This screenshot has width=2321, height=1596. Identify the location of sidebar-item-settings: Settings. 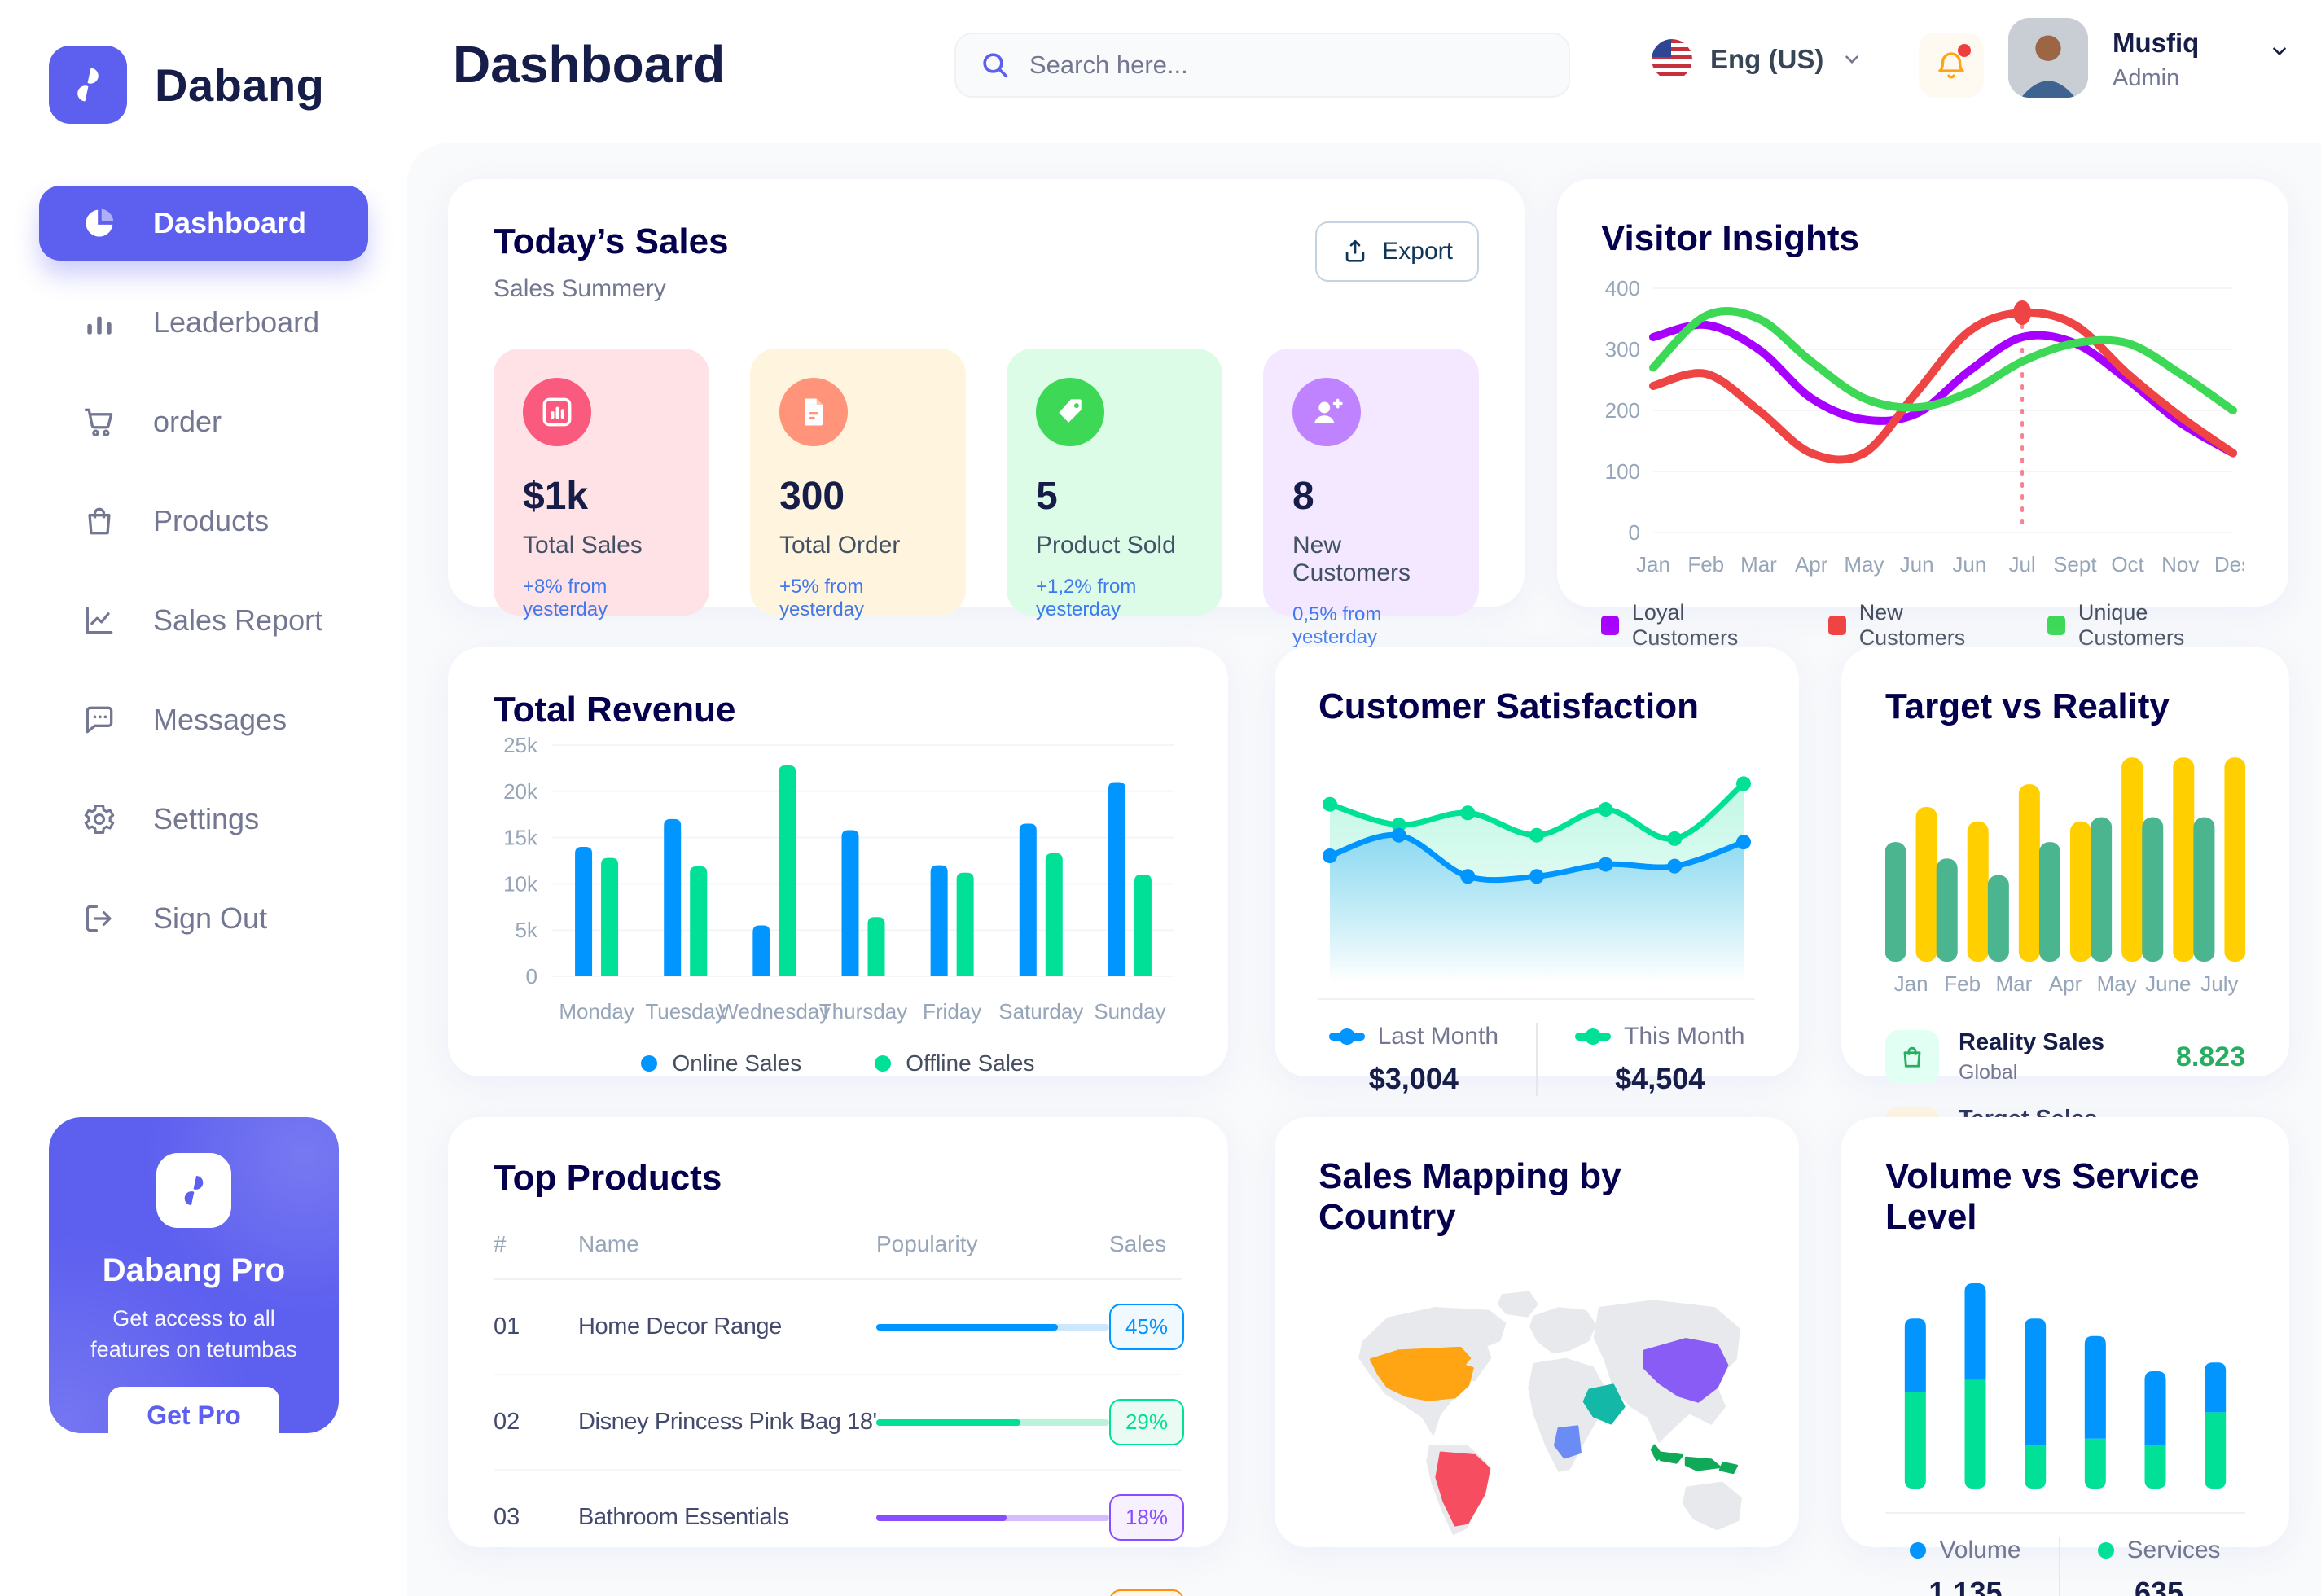
(203, 819).